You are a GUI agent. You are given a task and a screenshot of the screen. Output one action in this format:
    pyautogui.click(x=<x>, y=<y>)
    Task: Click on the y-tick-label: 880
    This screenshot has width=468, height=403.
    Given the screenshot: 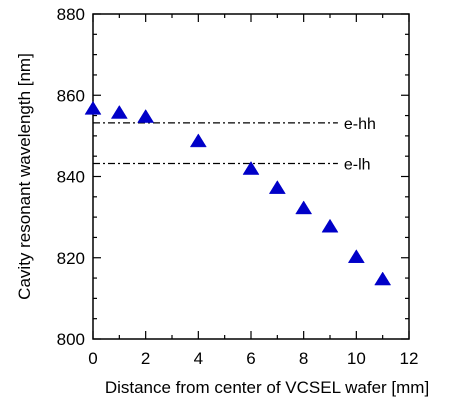 What is the action you would take?
    pyautogui.click(x=71, y=14)
    